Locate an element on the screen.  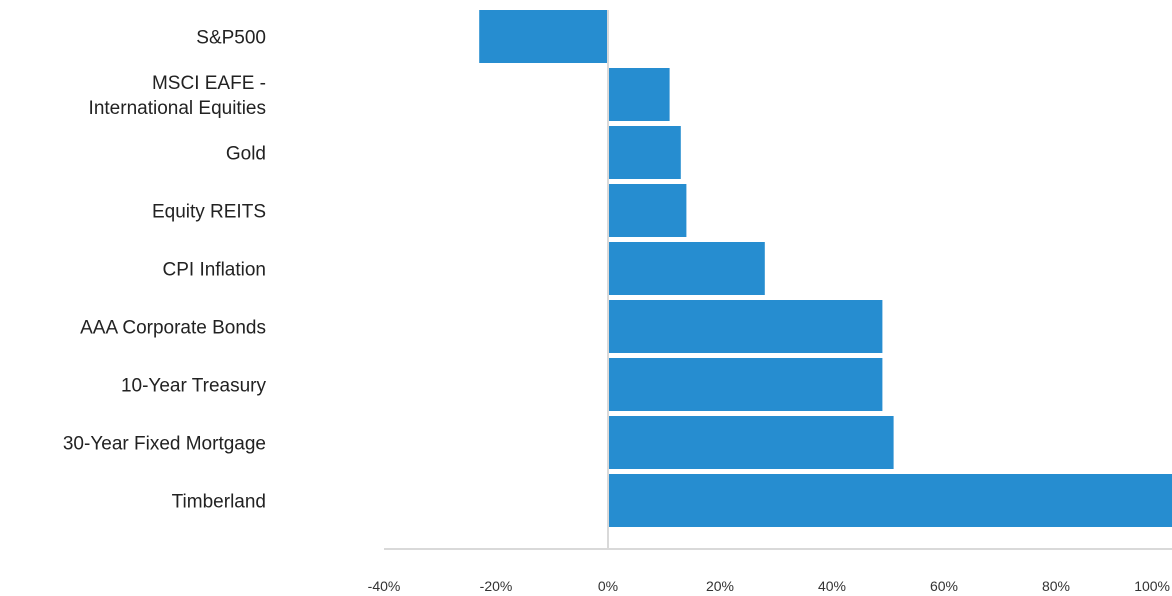
x-tick-label-5: 60% is located at coordinates (944, 586).